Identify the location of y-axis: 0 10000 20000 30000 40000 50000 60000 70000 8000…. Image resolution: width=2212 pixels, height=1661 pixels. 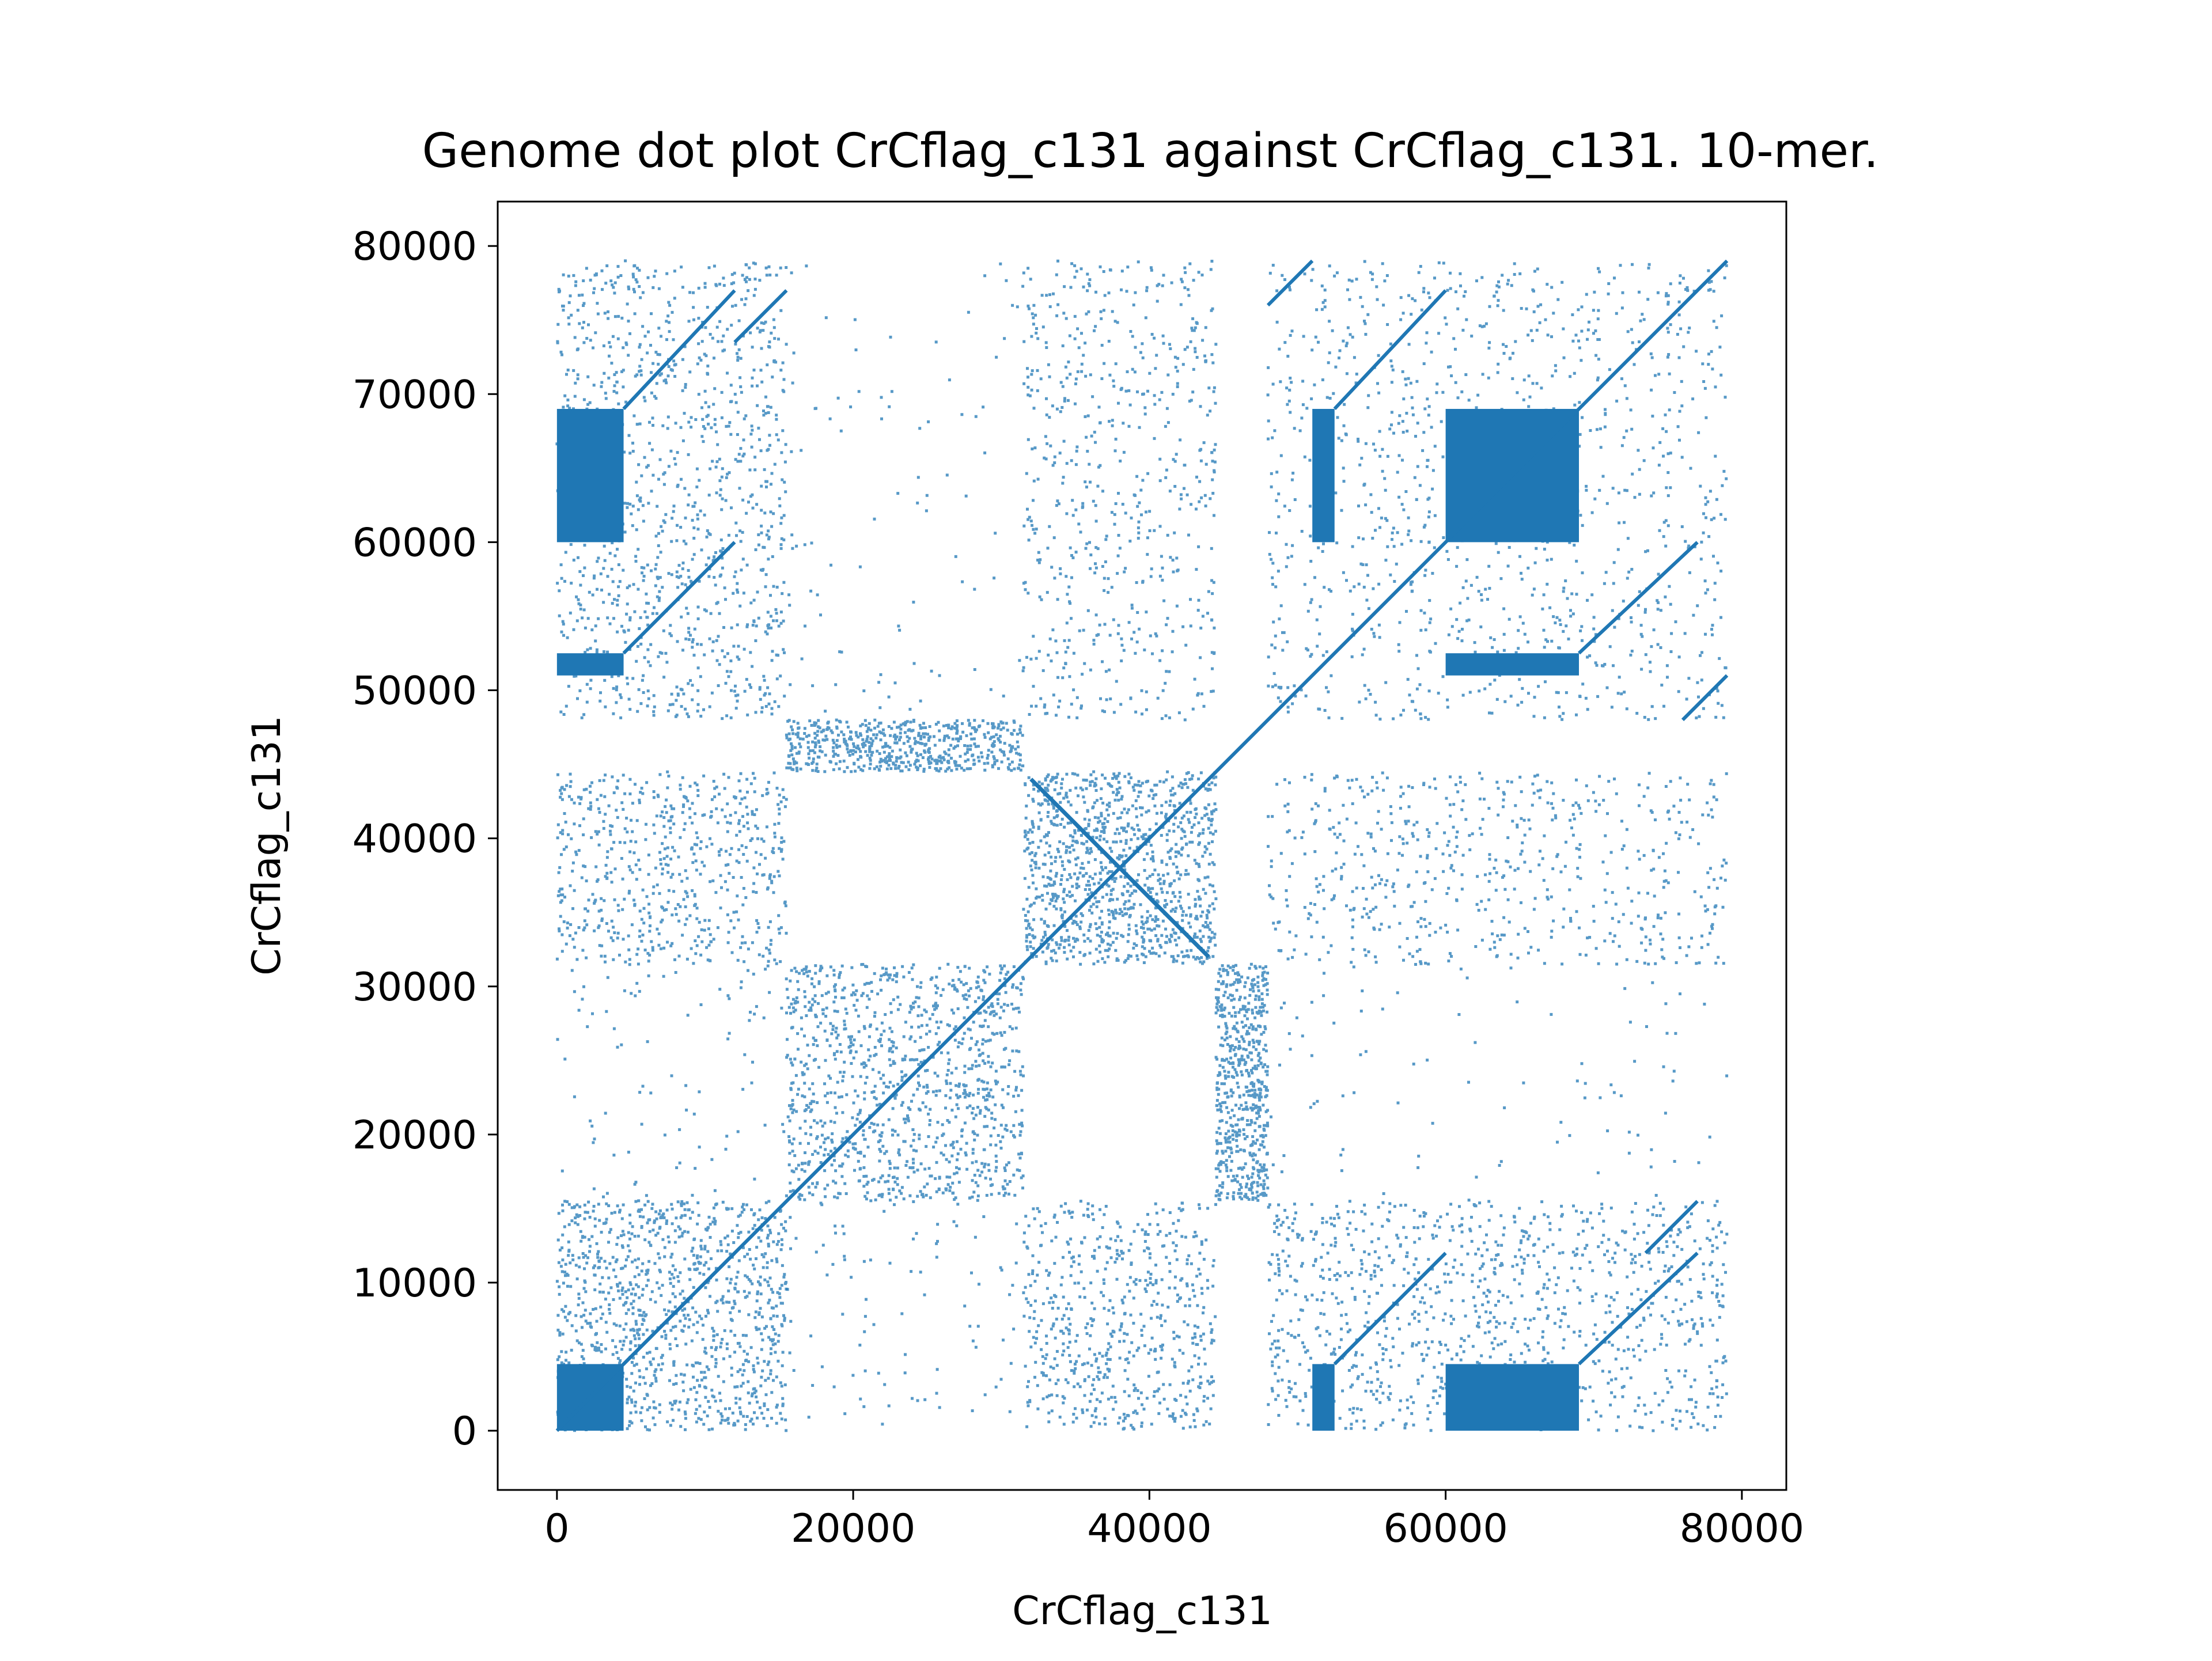
(425, 839).